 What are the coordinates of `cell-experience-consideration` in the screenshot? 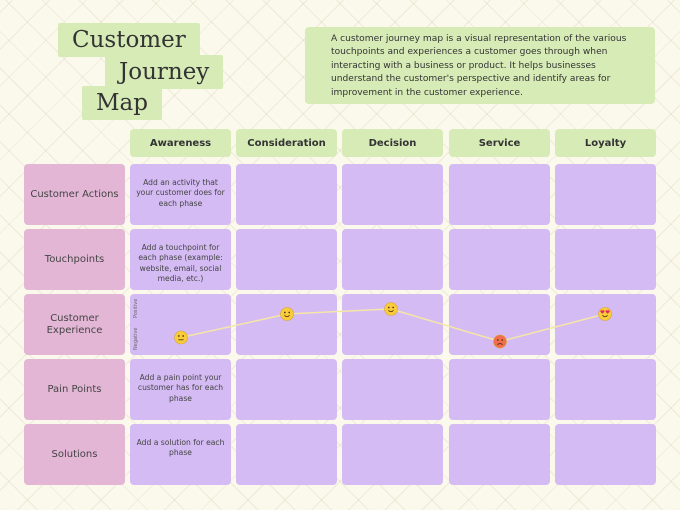 It's located at (286, 324).